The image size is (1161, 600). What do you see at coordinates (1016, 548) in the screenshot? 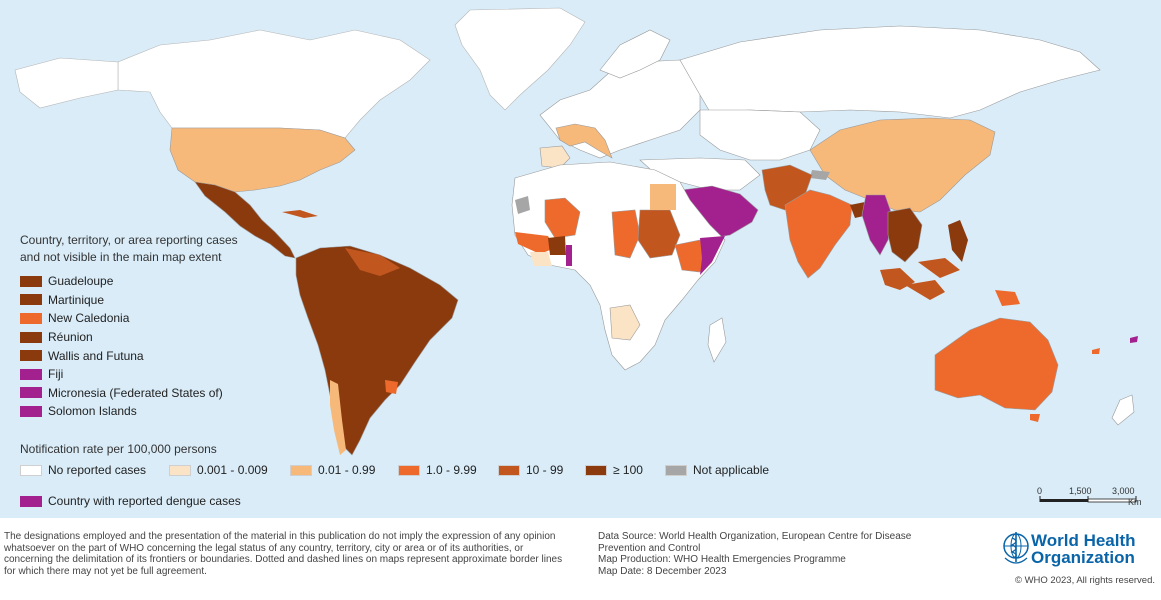
I see `who-emblem-icon` at bounding box center [1016, 548].